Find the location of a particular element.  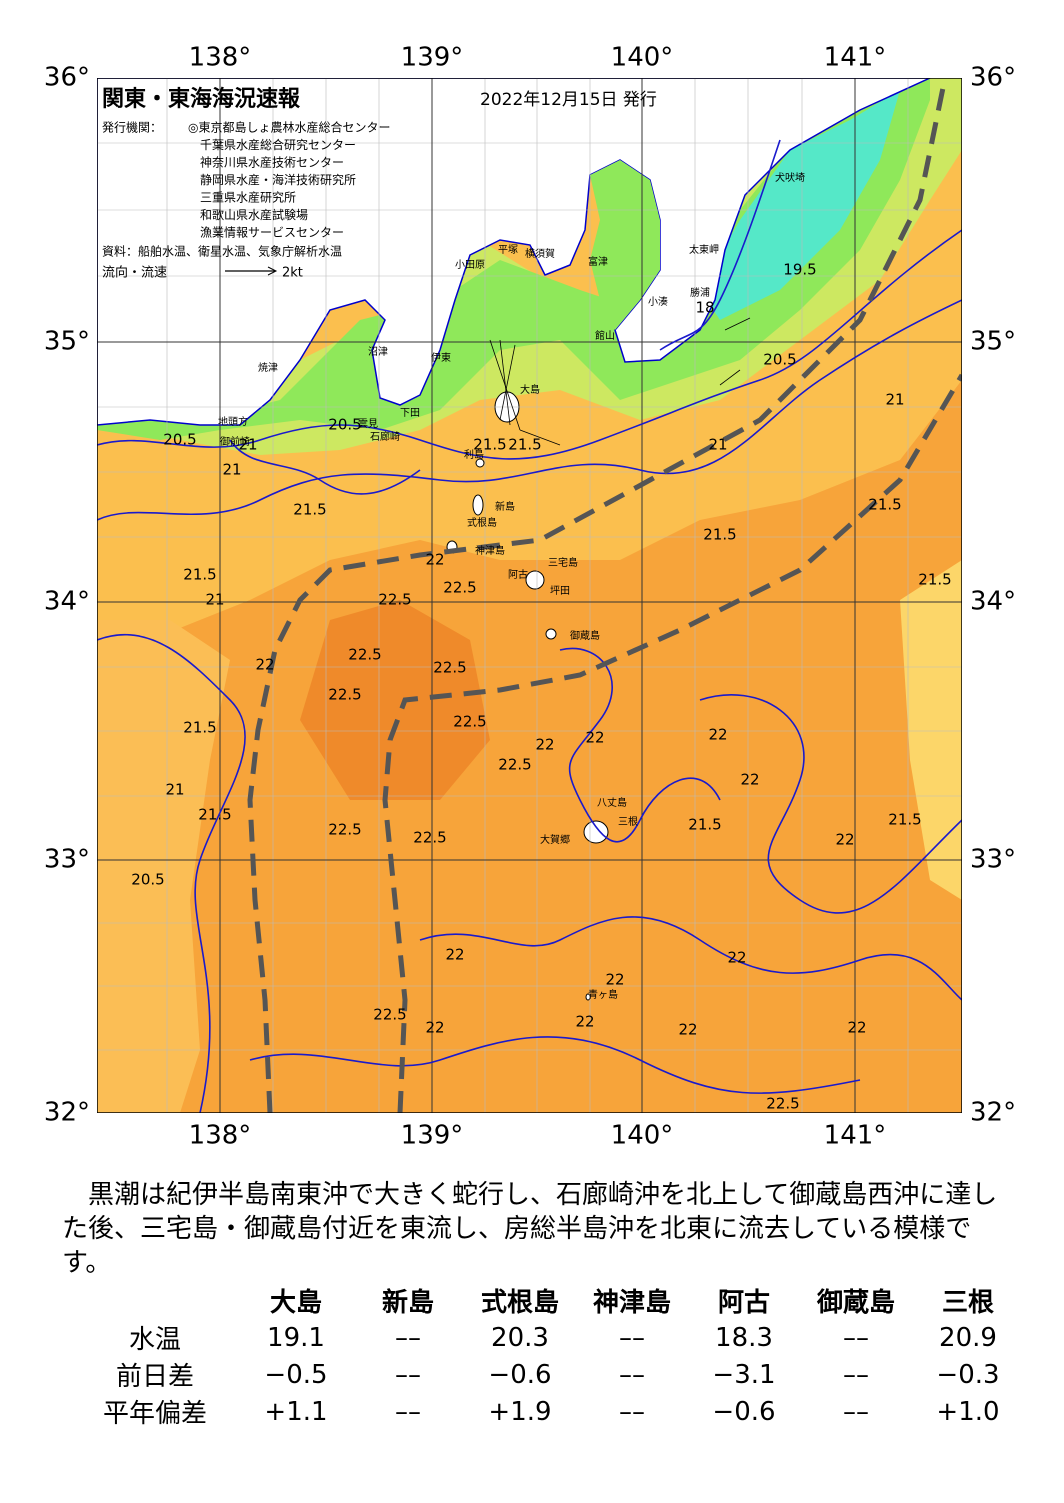

table-row: 前日差 −0.5 –– −0.6 –– −3.1 –– −0.3 is located at coordinates (547, 1374).